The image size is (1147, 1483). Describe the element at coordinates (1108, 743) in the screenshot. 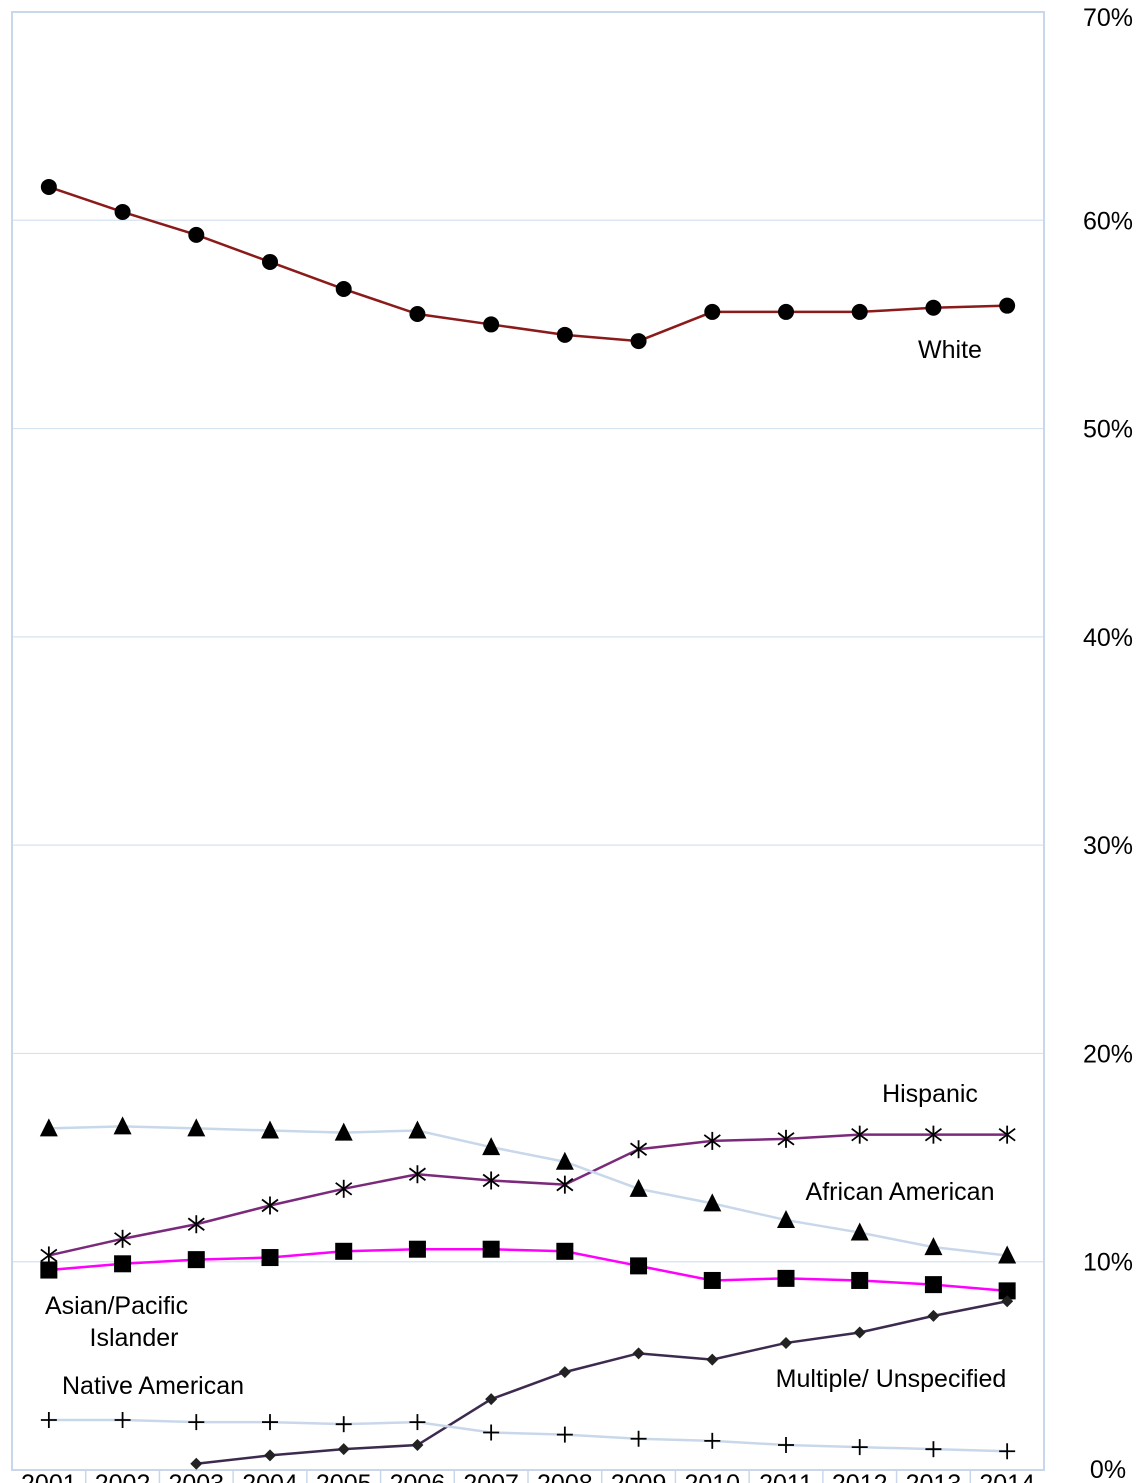

I see `y-axis: 0% 10% 20% 30% 40% 50% 60% 70%` at that location.